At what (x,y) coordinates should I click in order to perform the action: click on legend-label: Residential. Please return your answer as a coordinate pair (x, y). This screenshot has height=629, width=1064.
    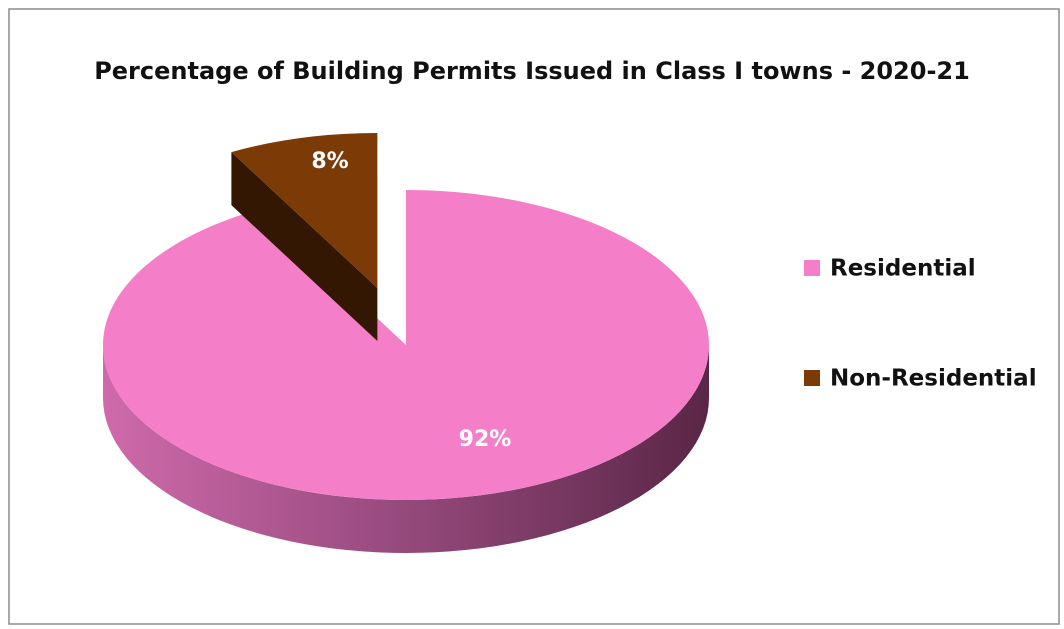
    Looking at the image, I should click on (903, 269).